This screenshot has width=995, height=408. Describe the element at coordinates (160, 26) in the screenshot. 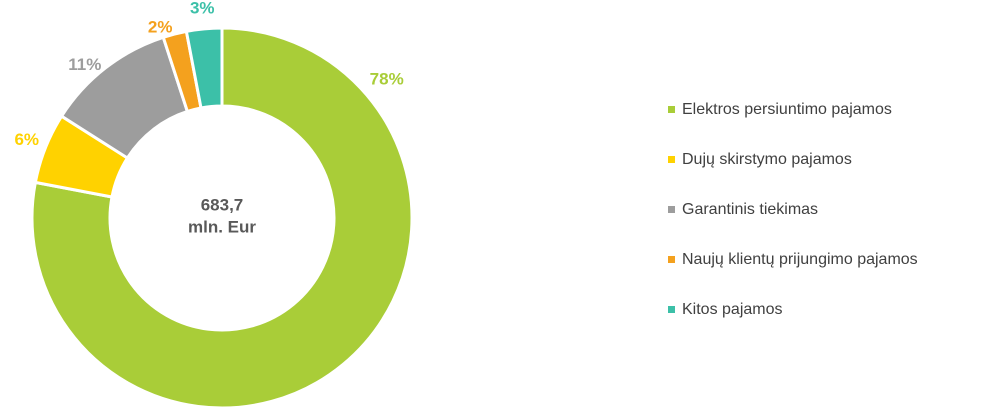

I see `data-label: 2%` at that location.